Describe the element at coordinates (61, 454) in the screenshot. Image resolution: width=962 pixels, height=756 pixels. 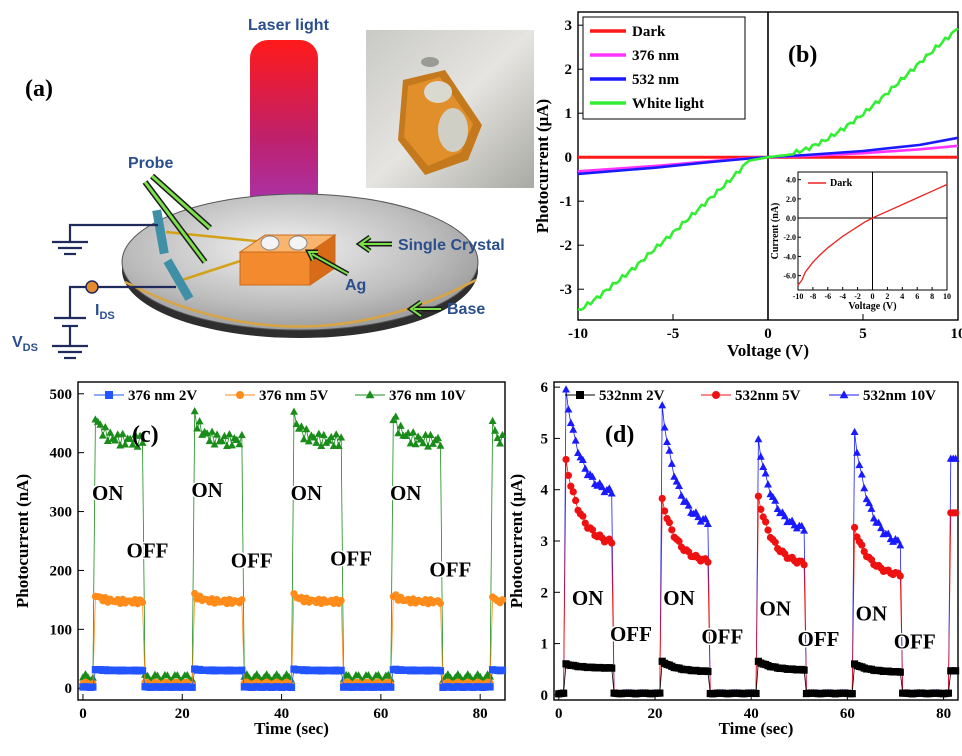
I see `y-tick-label: 400` at that location.